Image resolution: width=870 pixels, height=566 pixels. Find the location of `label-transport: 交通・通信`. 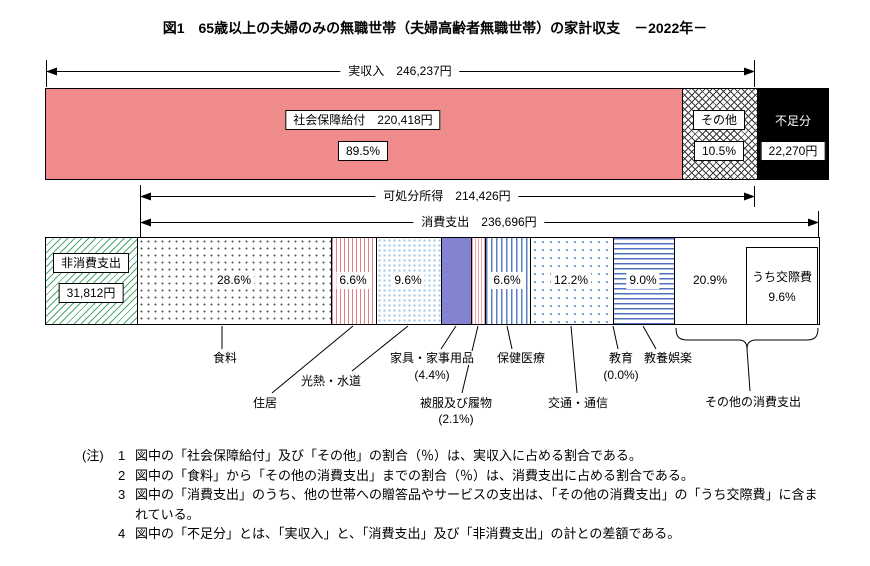

label-transport: 交通・通信 is located at coordinates (578, 403).